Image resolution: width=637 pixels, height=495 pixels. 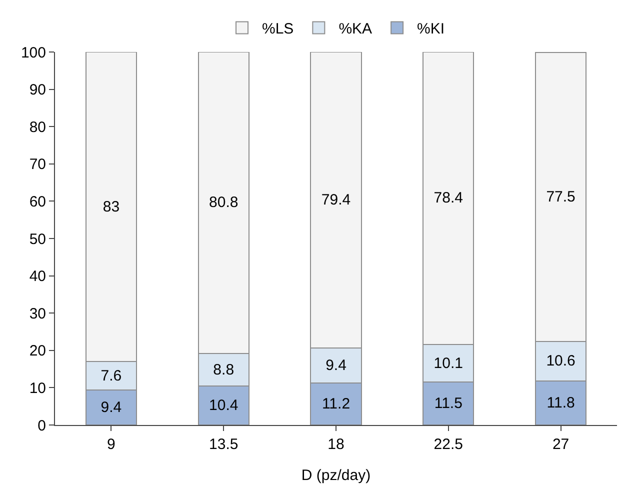 What do you see at coordinates (431, 29) in the screenshot?
I see `legend-label: %KI` at bounding box center [431, 29].